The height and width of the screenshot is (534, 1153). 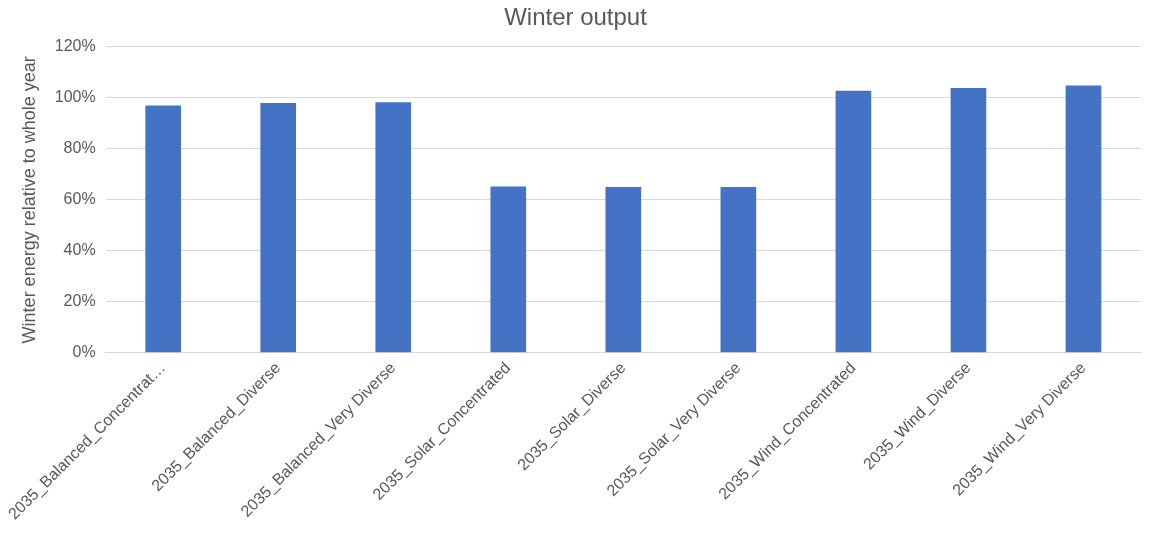 What do you see at coordinates (79, 199) in the screenshot?
I see `y-tick-label: 60%` at bounding box center [79, 199].